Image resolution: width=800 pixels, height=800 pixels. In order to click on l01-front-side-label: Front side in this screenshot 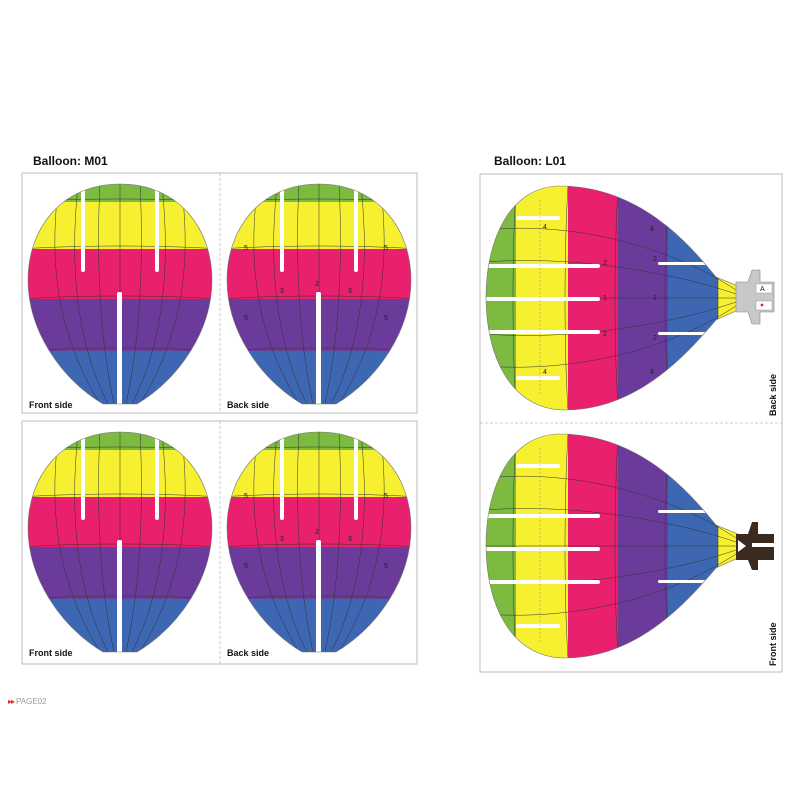, I will do `click(773, 644)`.